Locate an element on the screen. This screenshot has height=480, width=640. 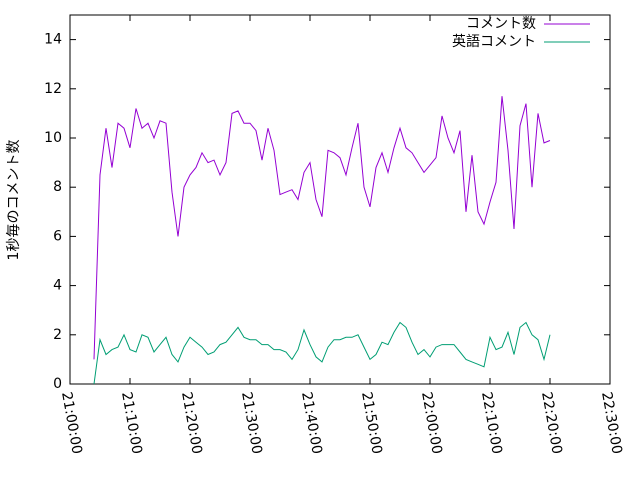
legend-label: コメント数 is located at coordinates (501, 24).